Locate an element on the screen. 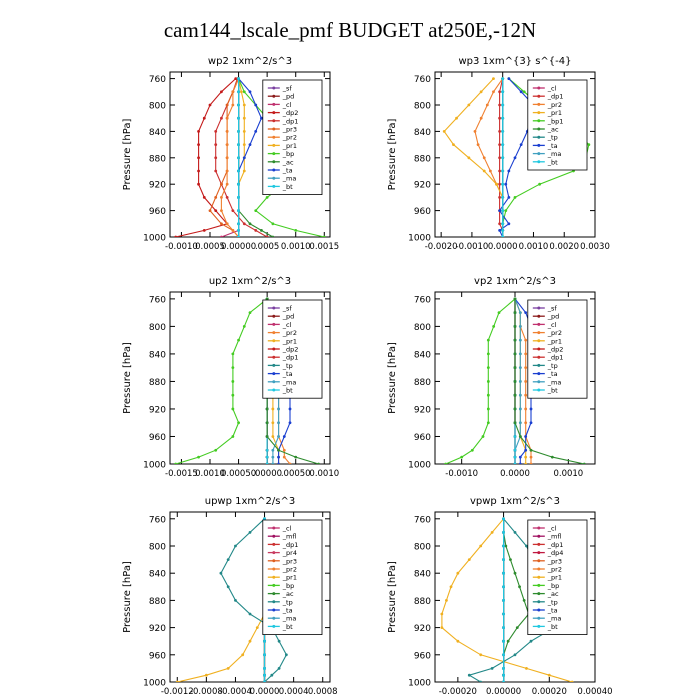 Image resolution: width=700 pixels, height=700 pixels. y-tick-label: 800 is located at coordinates (157, 107).